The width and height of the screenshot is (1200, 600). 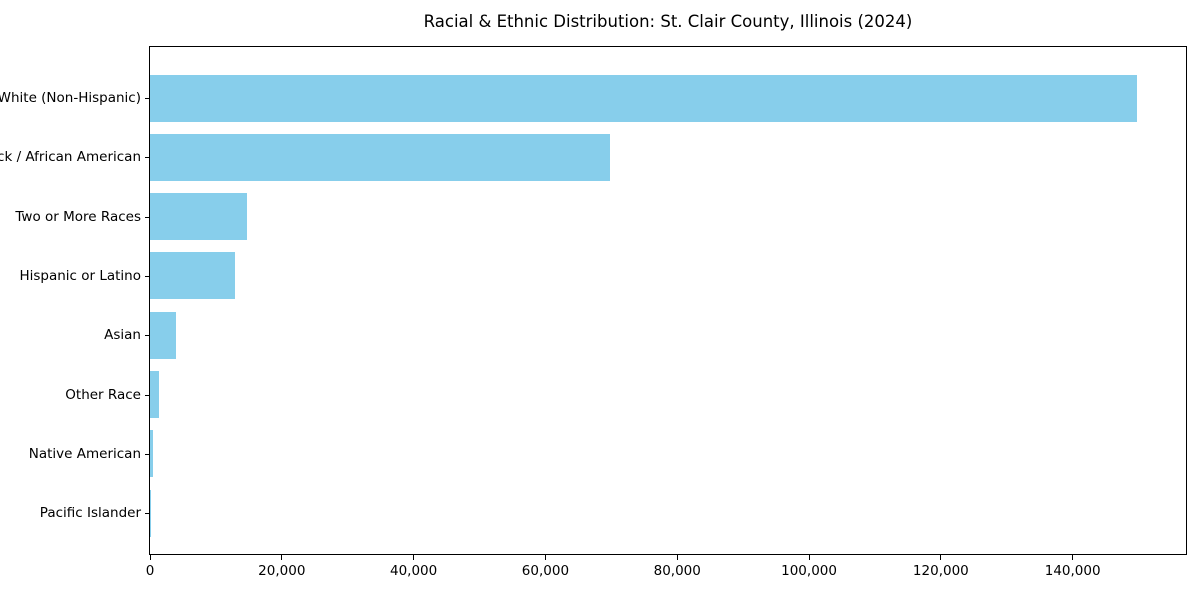 What do you see at coordinates (70, 98) in the screenshot?
I see `y-axis-label: White (Non-Hispanic)` at bounding box center [70, 98].